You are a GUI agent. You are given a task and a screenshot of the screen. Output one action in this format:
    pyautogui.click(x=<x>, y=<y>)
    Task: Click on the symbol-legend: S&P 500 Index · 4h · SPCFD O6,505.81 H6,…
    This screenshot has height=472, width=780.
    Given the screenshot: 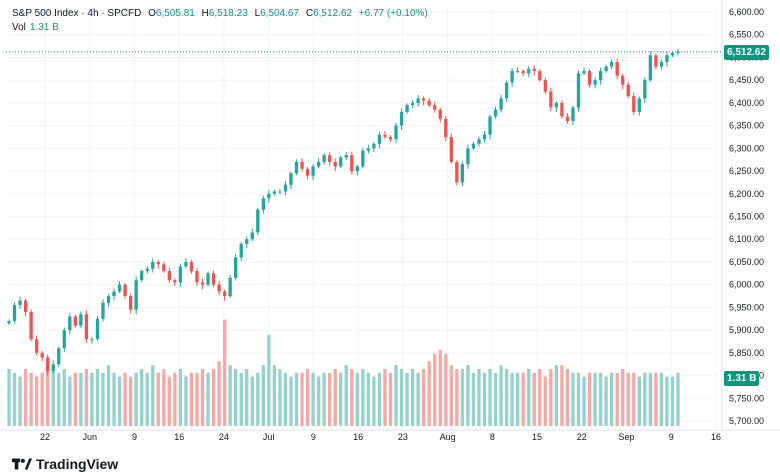 What is the action you would take?
    pyautogui.click(x=220, y=13)
    